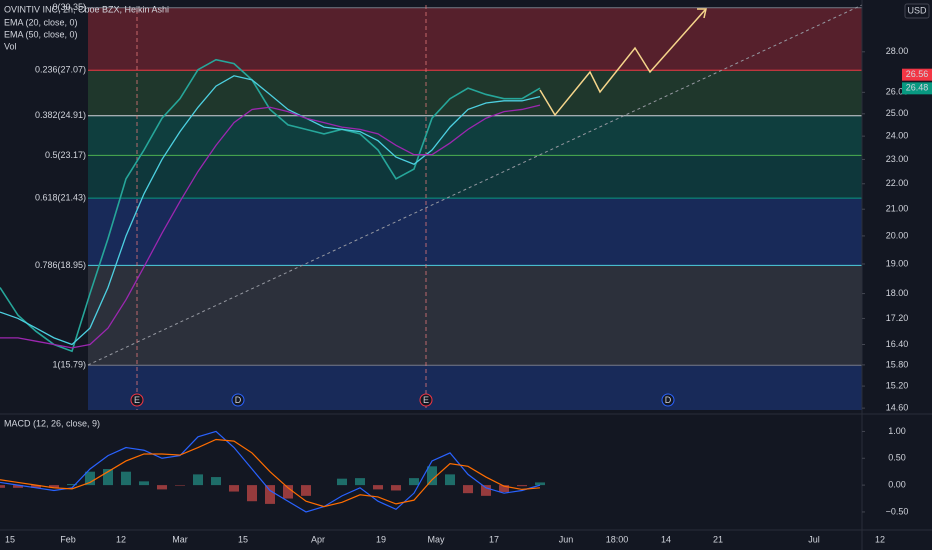  What do you see at coordinates (60, 265) in the screenshot?
I see `fib-label: 0.786(18.95)` at bounding box center [60, 265].